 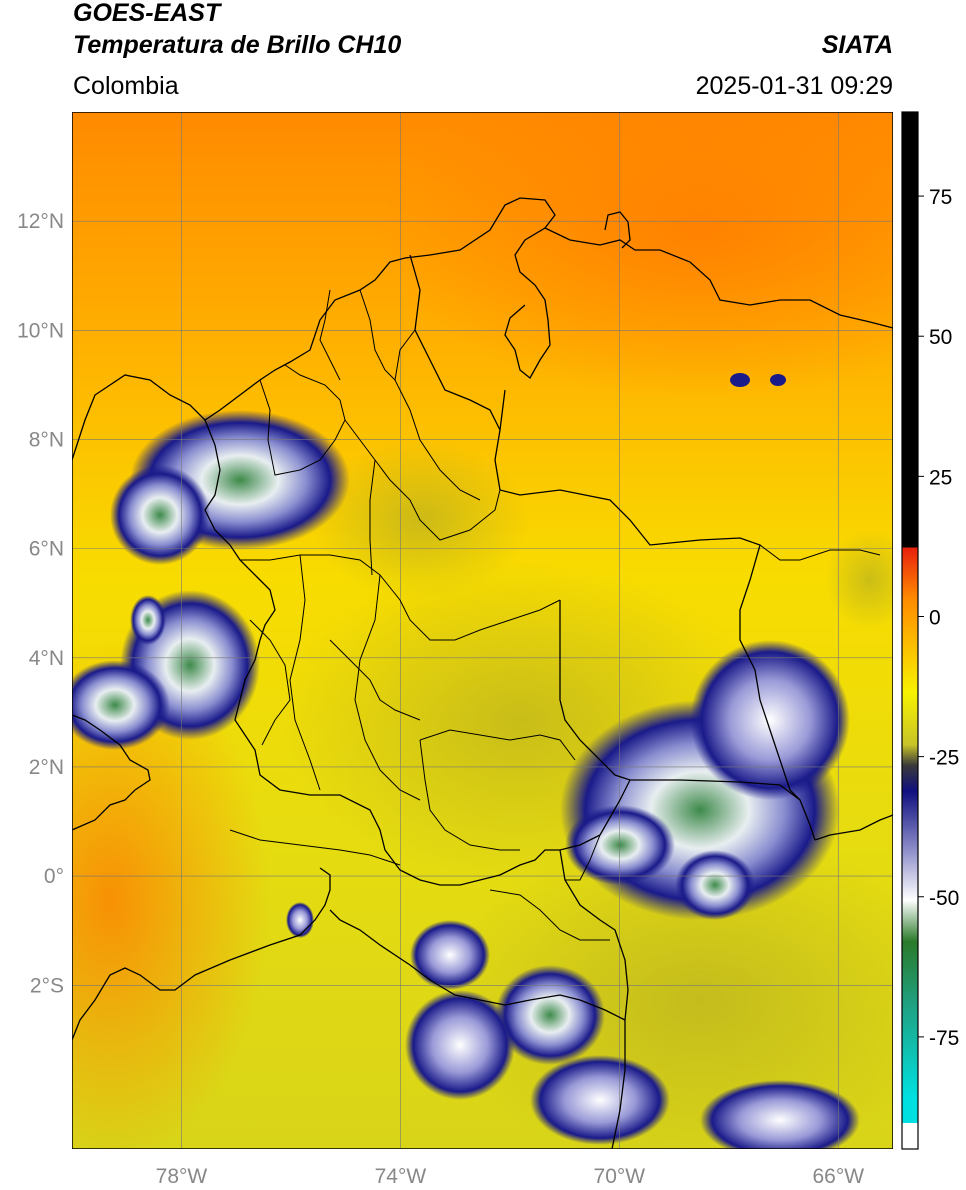 What do you see at coordinates (46, 658) in the screenshot?
I see `lat-tick-label: 4°N` at bounding box center [46, 658].